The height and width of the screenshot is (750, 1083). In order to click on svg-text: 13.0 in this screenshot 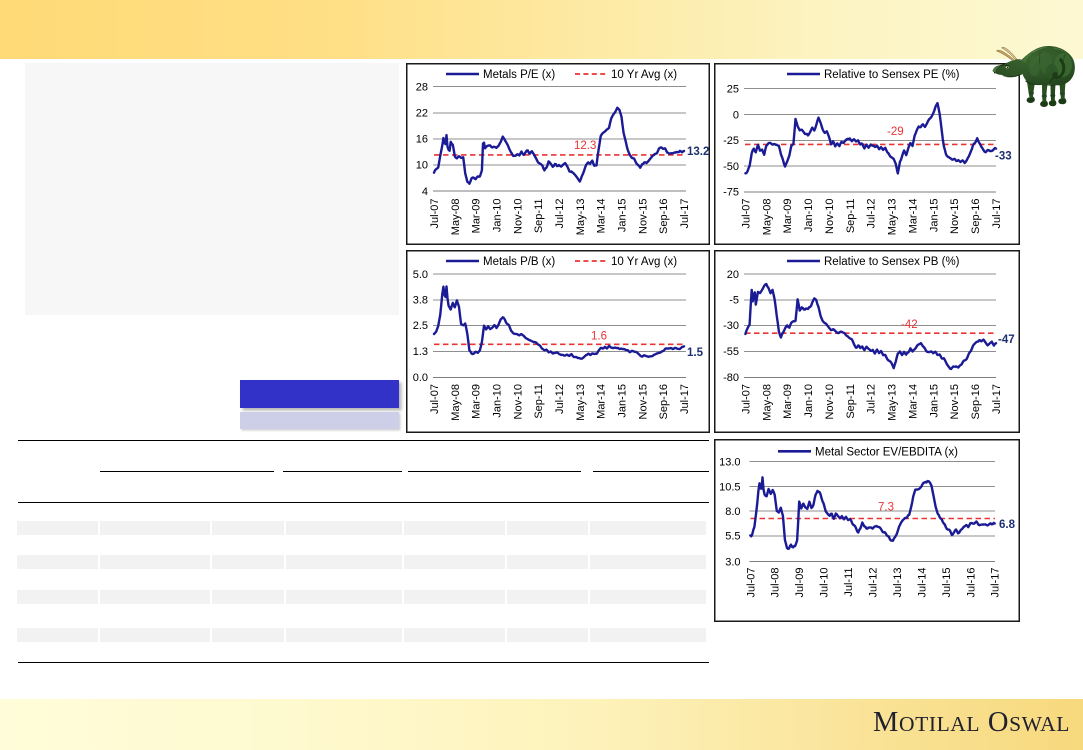, I will do `click(729, 462)`.